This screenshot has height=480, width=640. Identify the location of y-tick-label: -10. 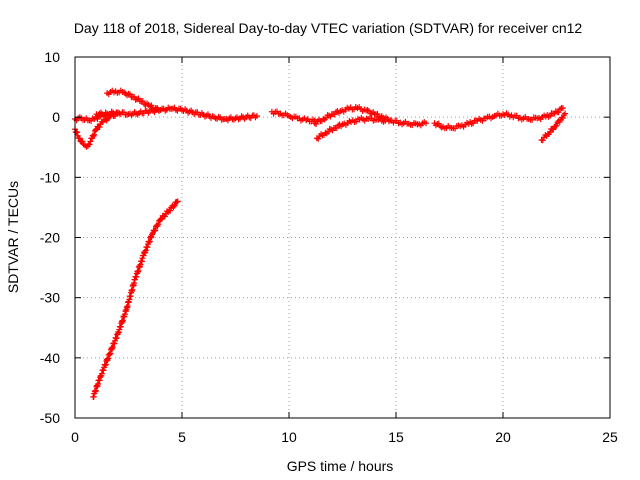
(50, 177).